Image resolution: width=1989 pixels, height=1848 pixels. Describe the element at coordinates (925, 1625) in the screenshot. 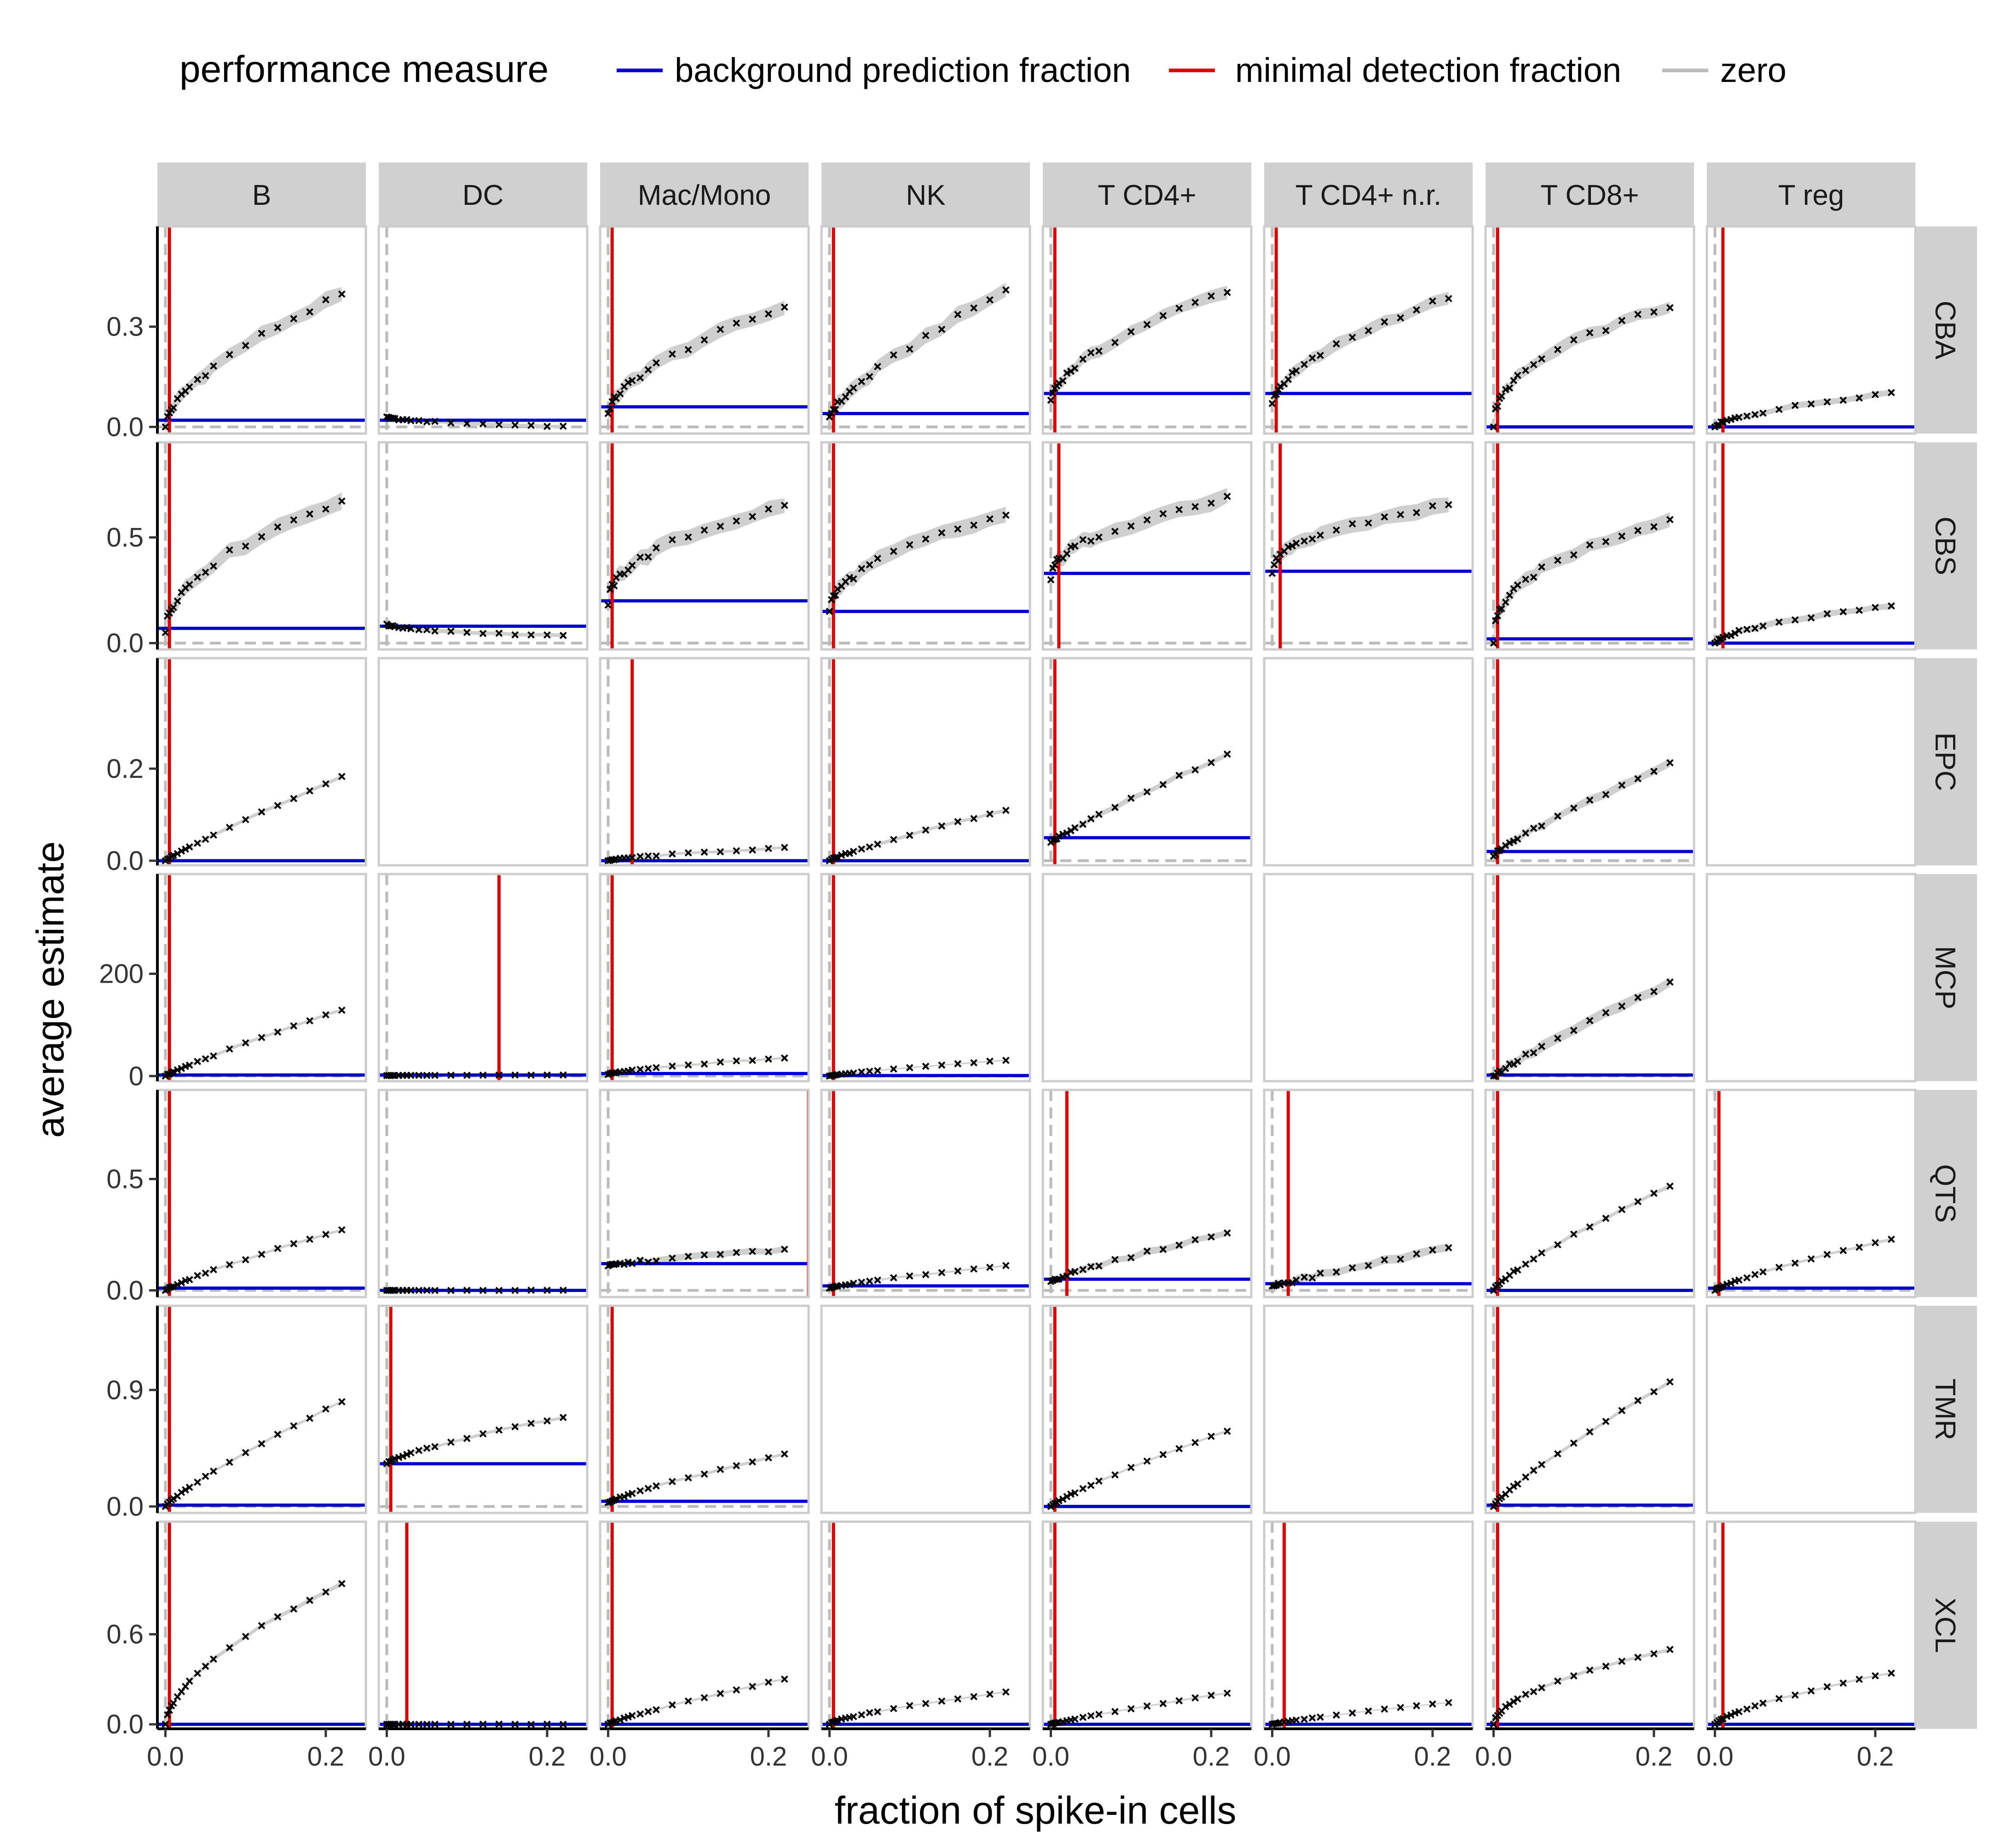

I see `panel-xcl-nk` at that location.